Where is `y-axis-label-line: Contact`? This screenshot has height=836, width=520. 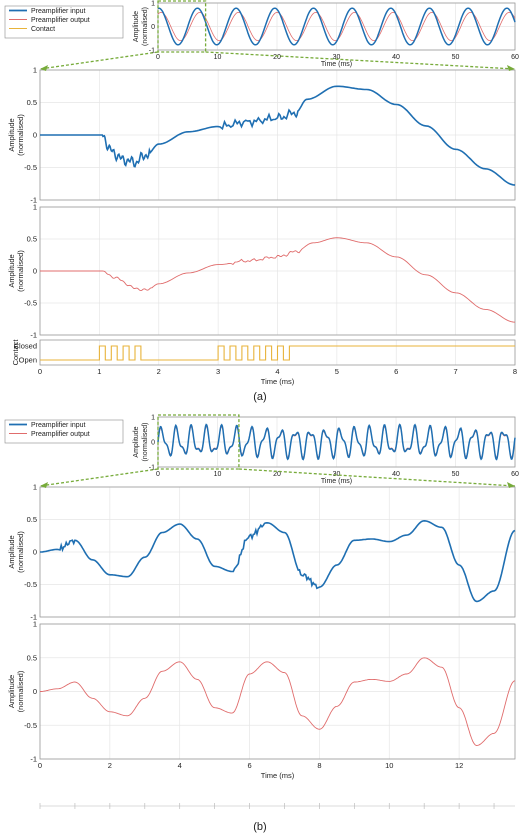
y-axis-label-line: Contact is located at coordinates (15, 352).